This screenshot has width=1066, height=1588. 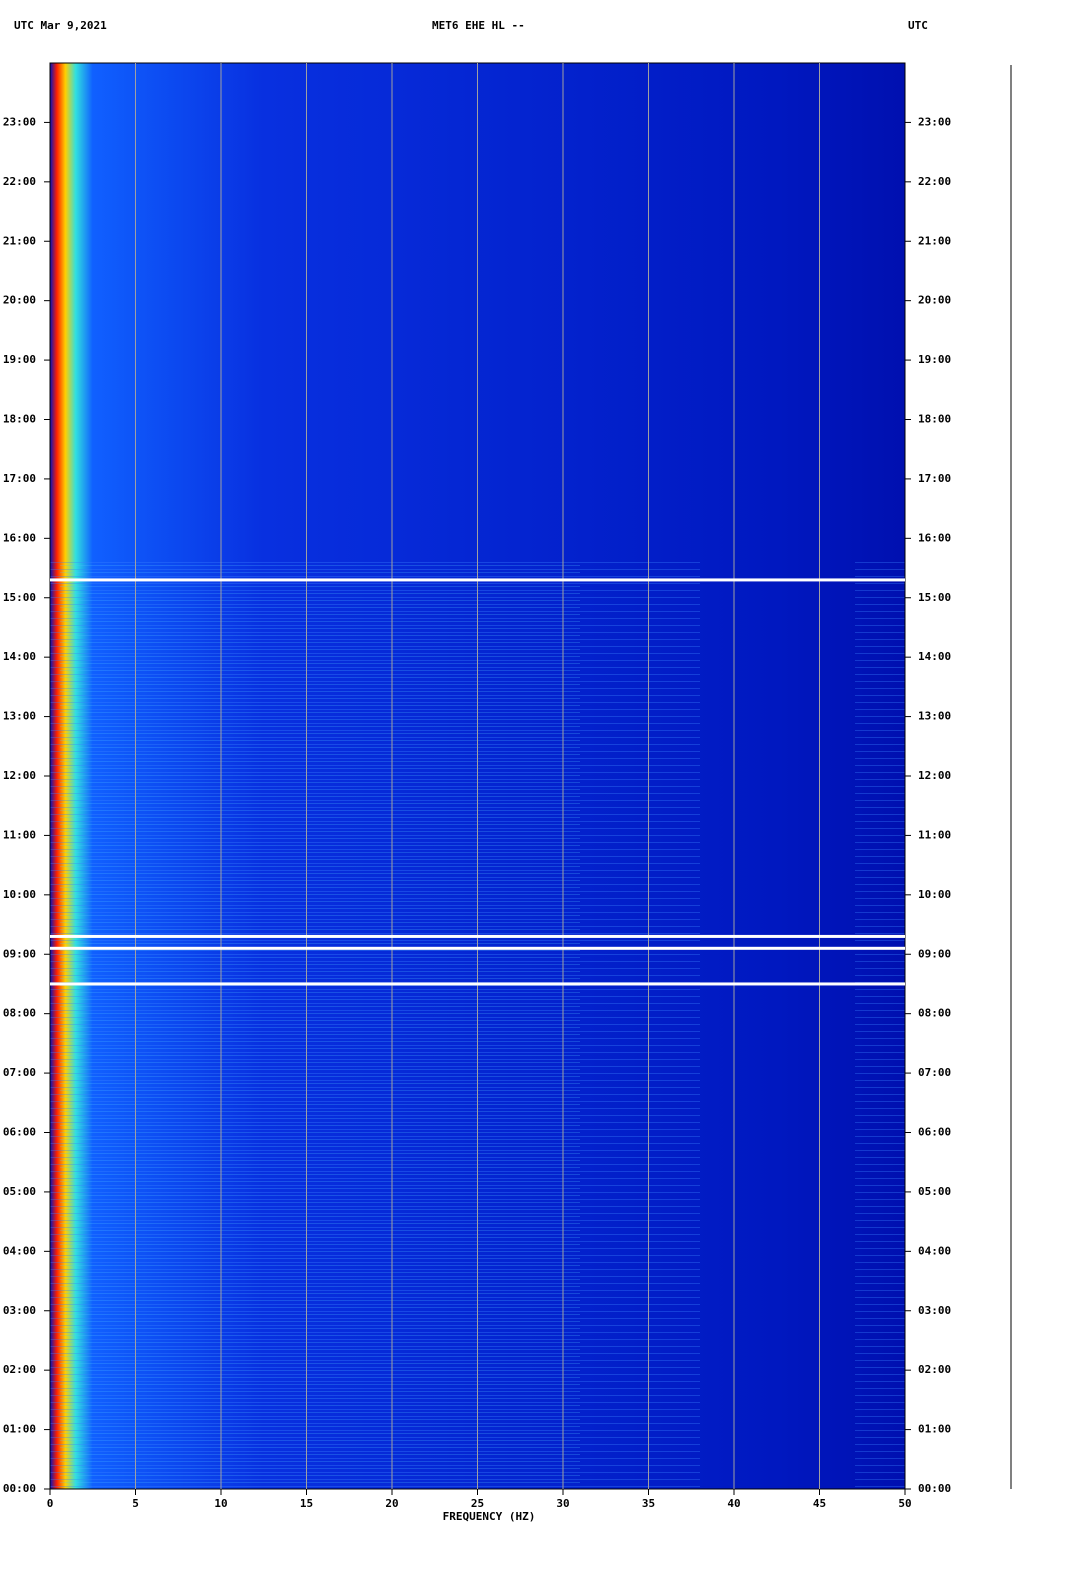 I want to click on title-right: UTC, so click(x=918, y=25).